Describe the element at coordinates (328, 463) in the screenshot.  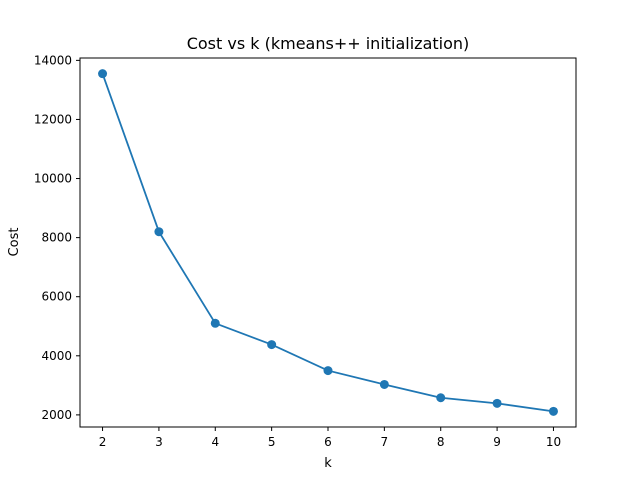
I see `x-axis-label: k` at that location.